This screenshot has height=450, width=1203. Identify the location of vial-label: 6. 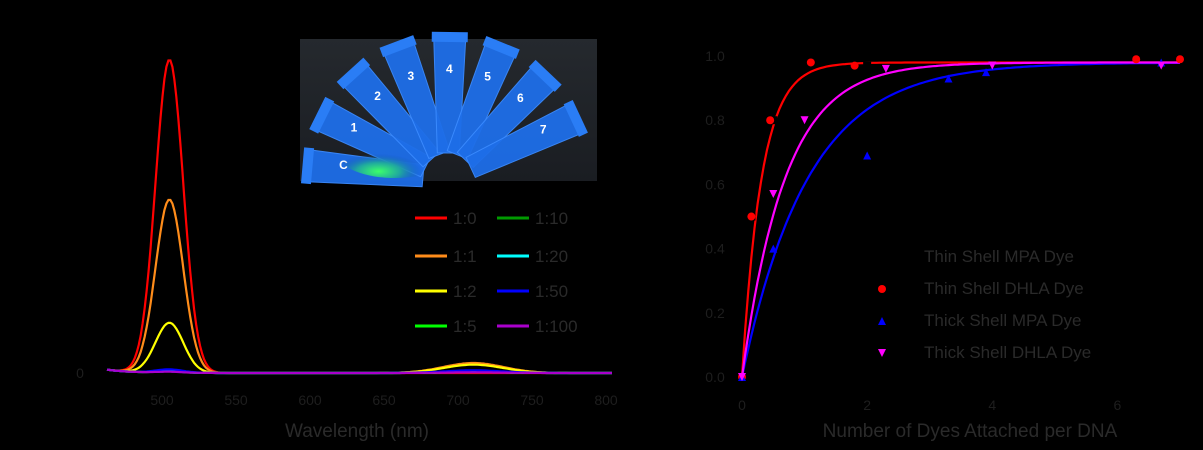
(520, 98).